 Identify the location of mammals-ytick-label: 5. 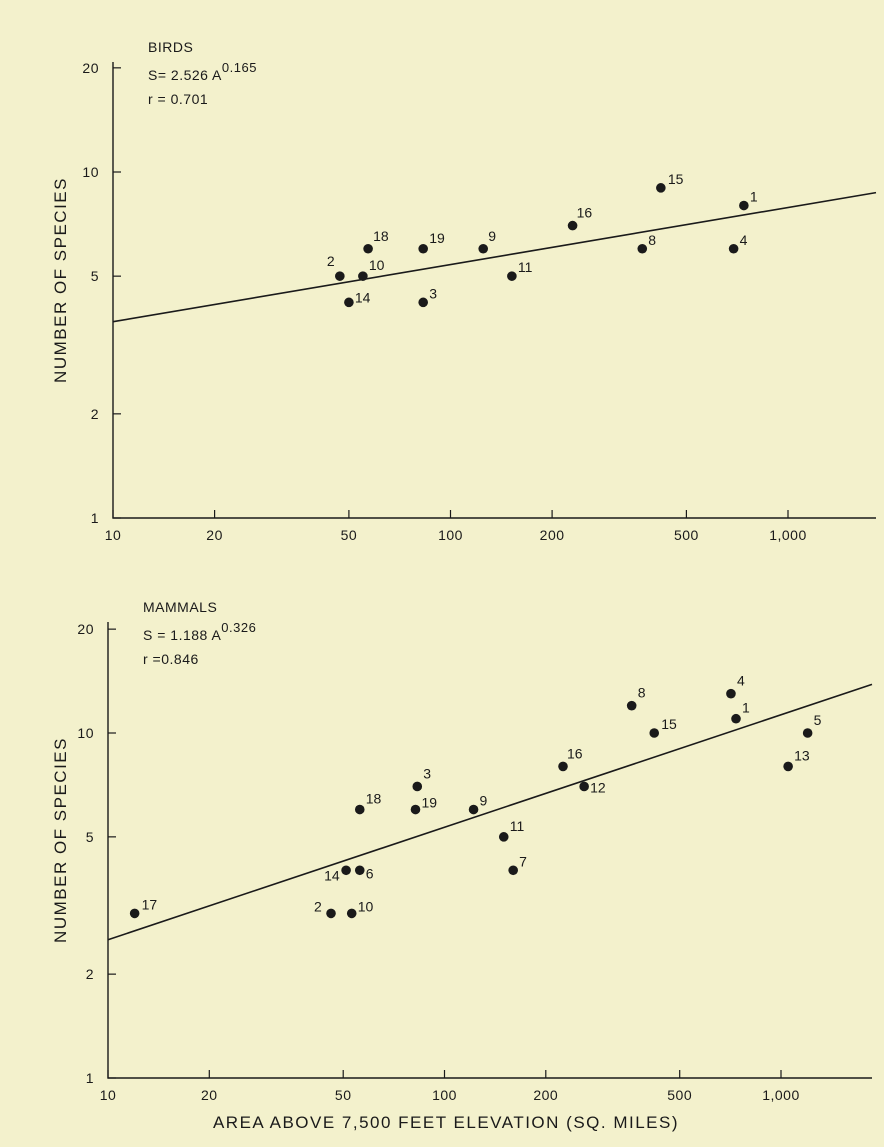
(90, 837).